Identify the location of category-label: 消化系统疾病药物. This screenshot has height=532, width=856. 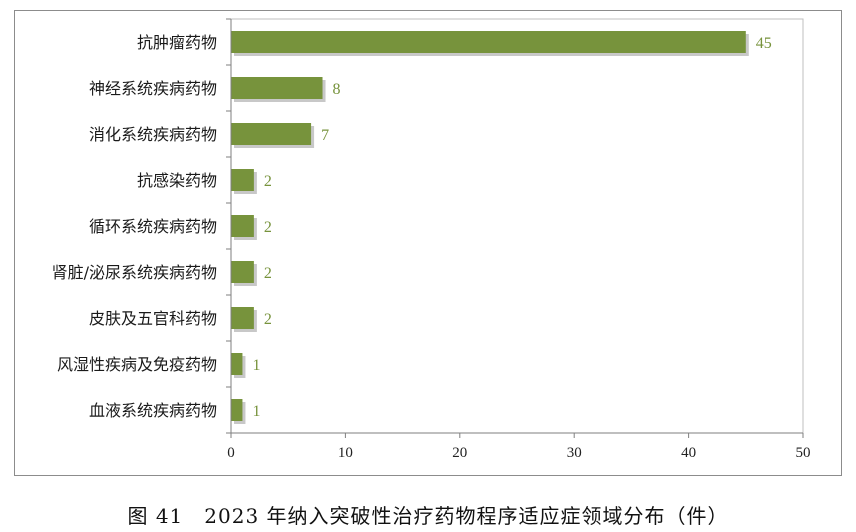
(153, 134).